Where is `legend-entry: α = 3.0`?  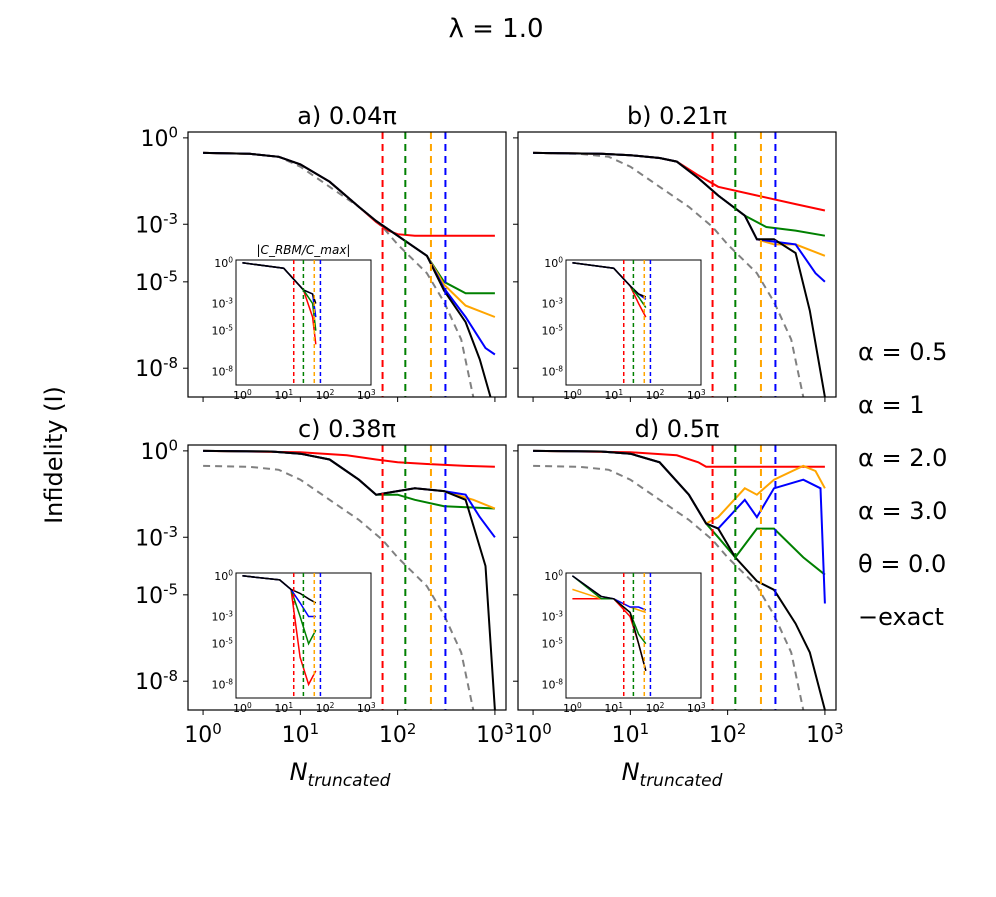
legend-entry: α = 3.0 is located at coordinates (902, 511).